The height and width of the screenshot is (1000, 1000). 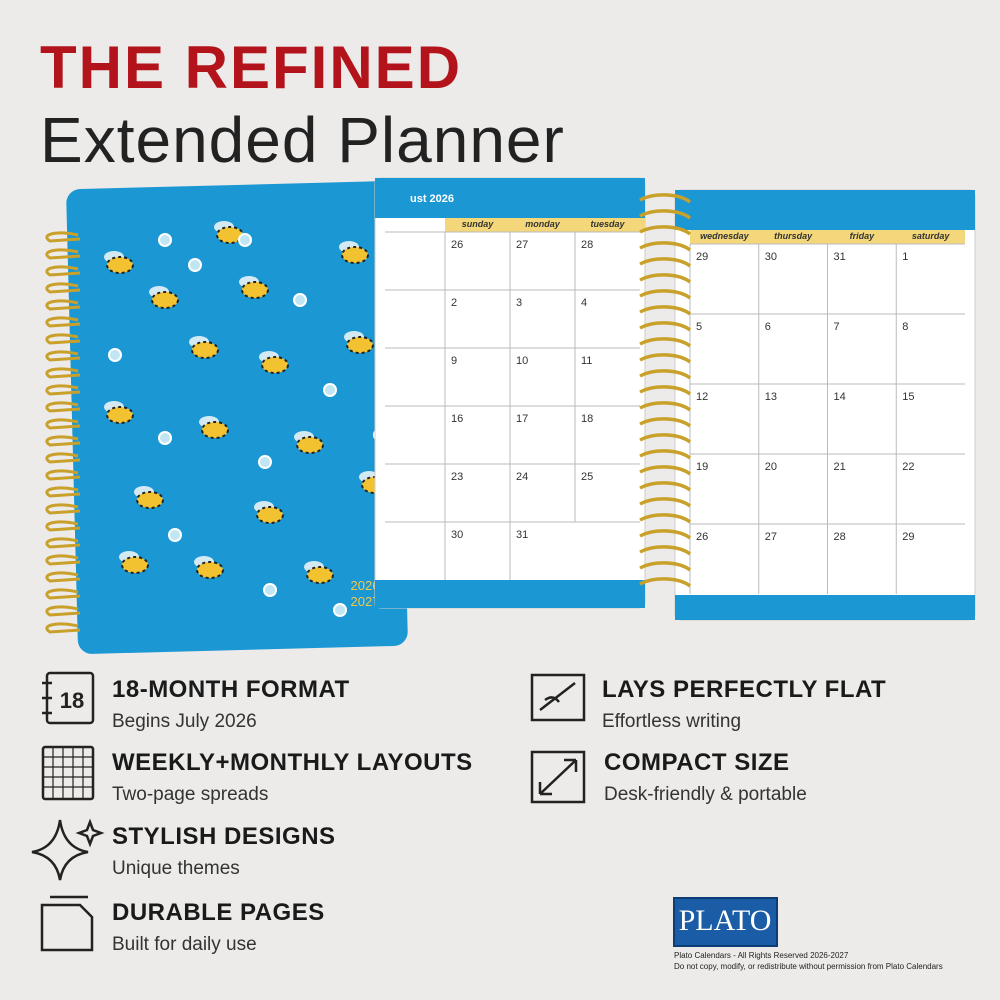 I want to click on feature-subtitle: Built for daily use, so click(x=184, y=944).